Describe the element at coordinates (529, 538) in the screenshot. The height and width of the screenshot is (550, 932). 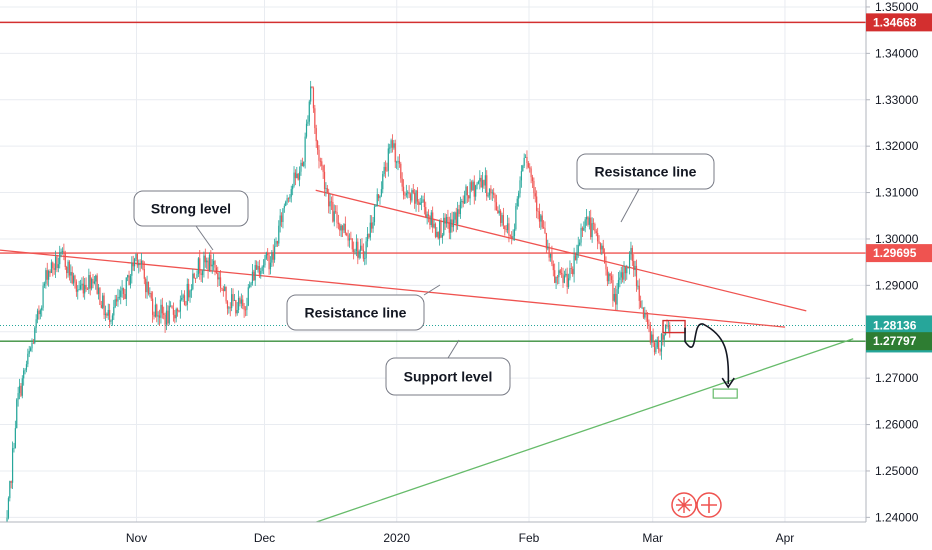
I see `x-tick-label: Feb` at that location.